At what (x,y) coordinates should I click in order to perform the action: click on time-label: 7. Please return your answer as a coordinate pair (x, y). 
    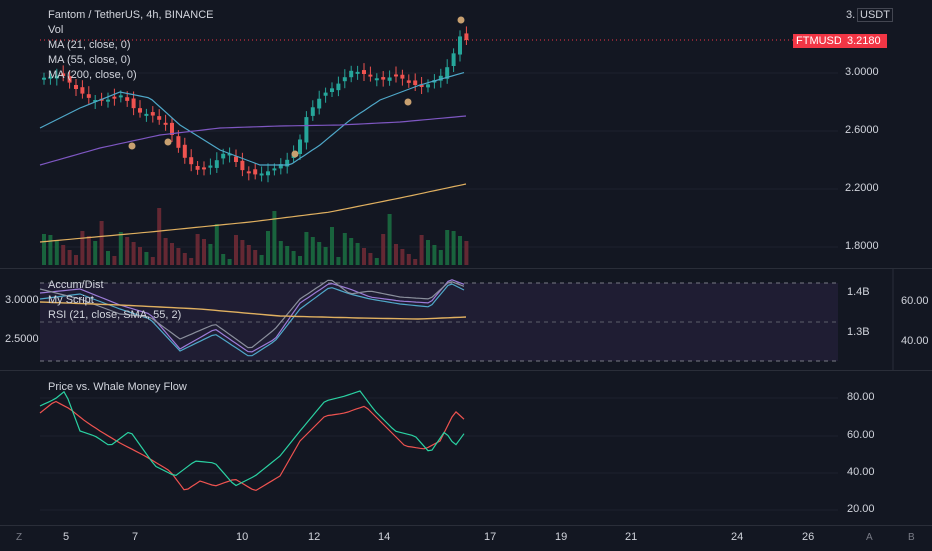
    Looking at the image, I should click on (135, 537).